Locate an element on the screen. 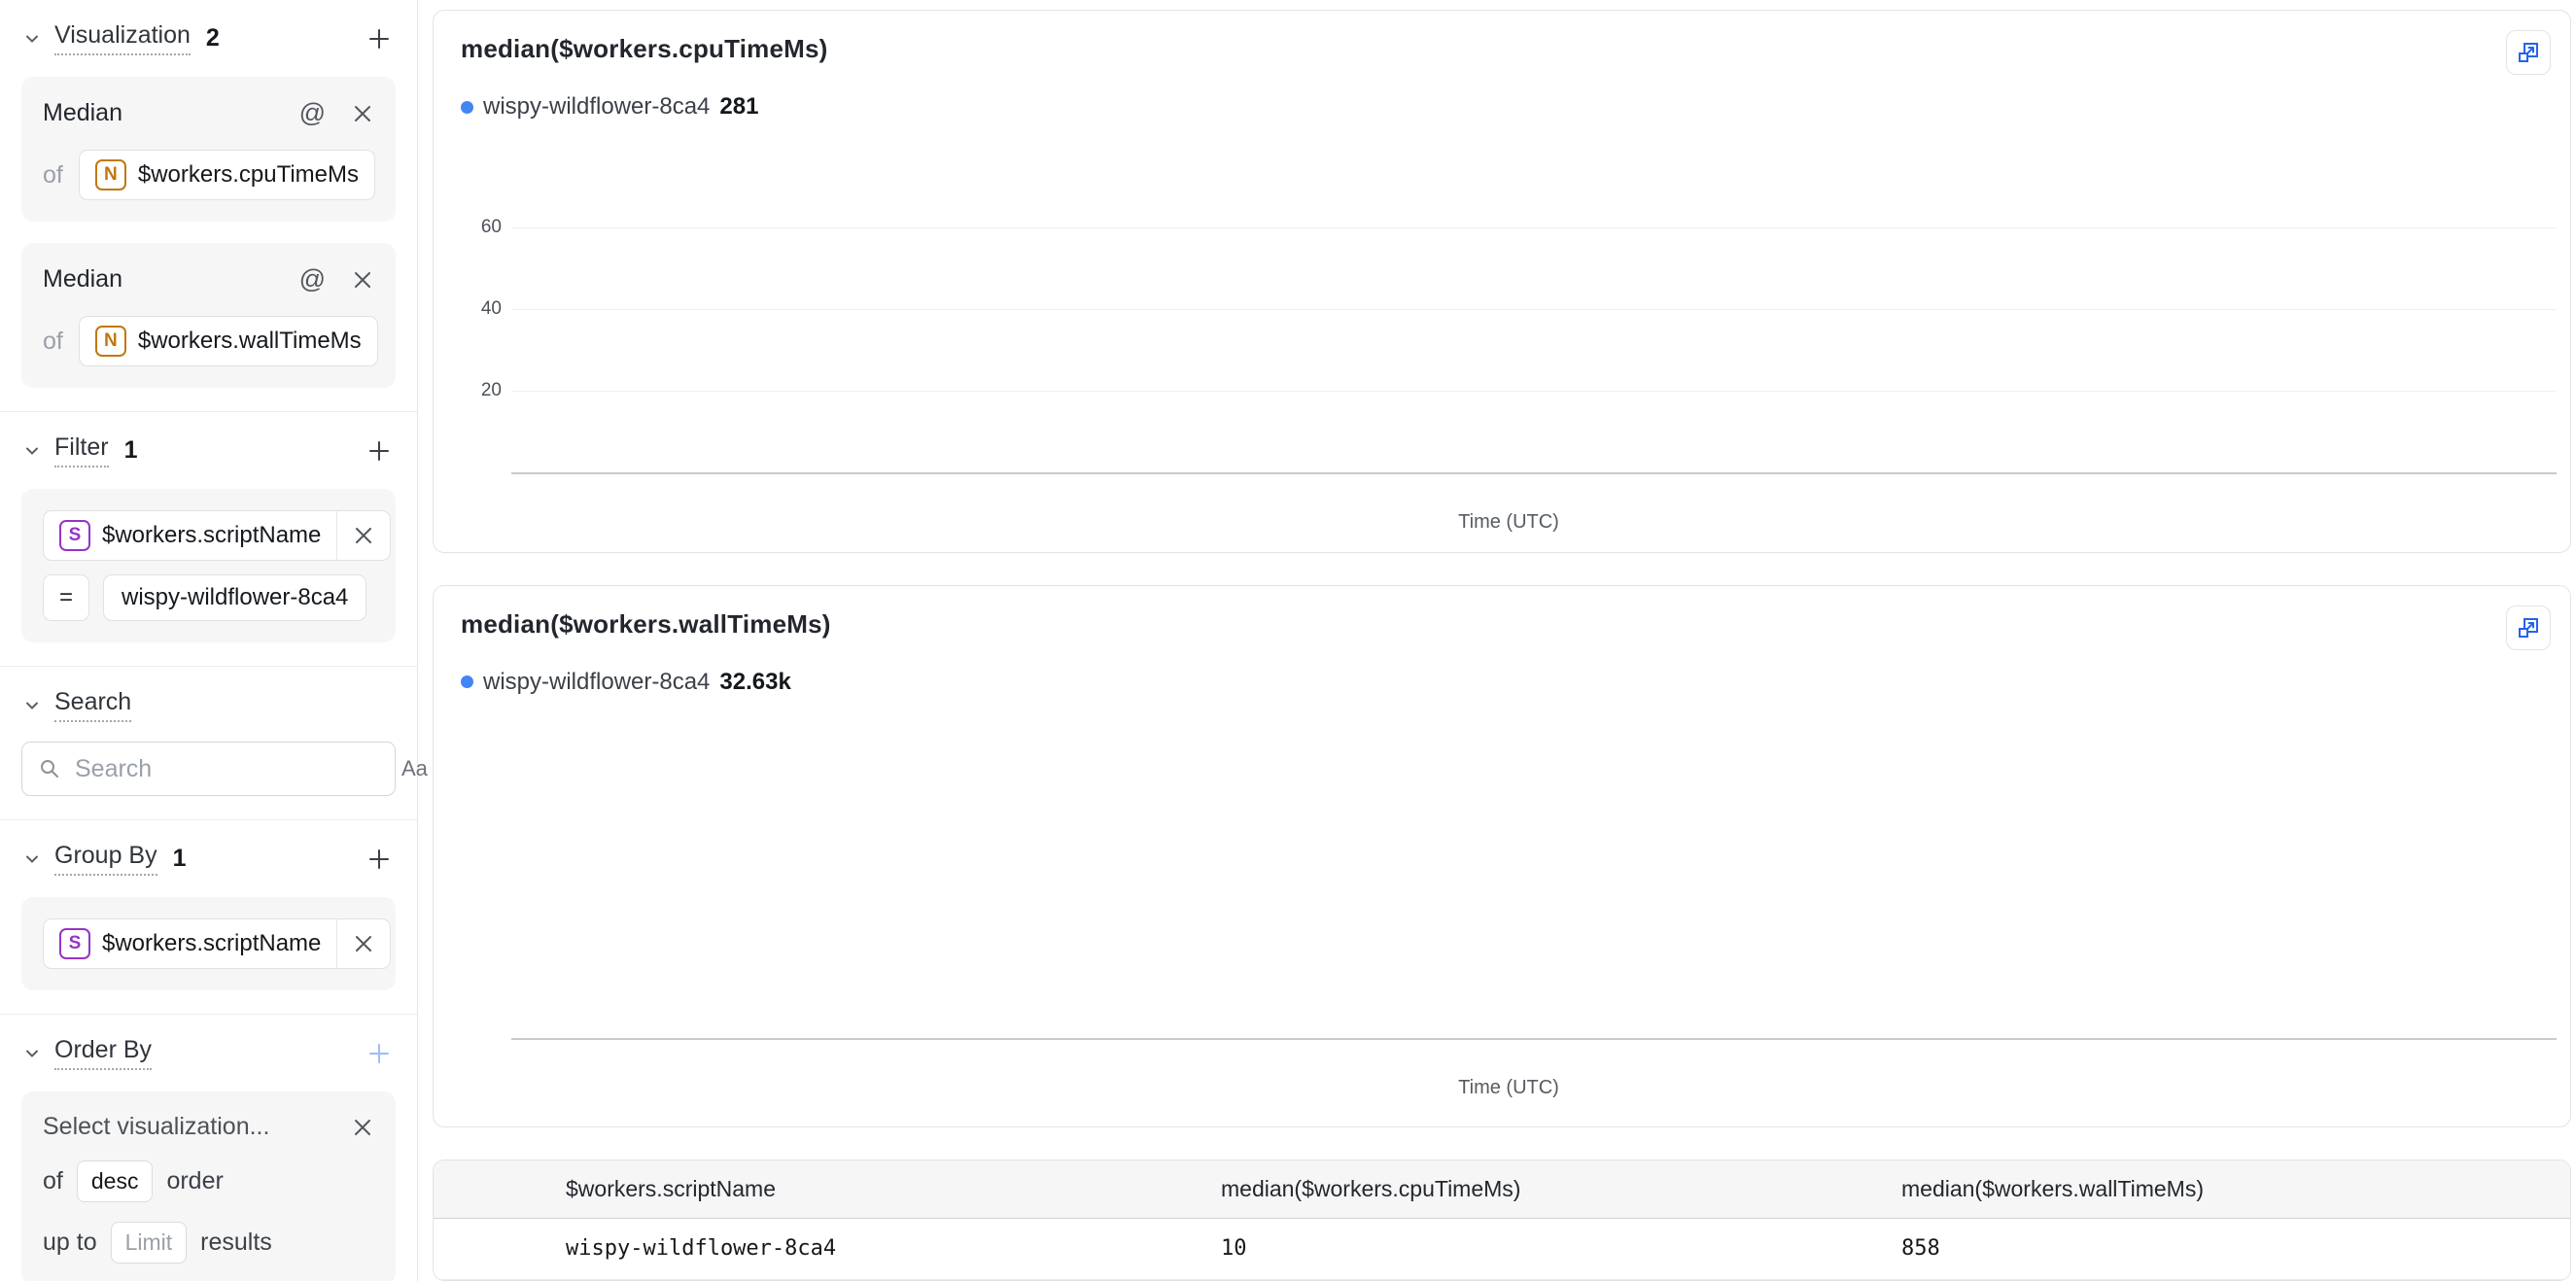 The image size is (2576, 1281). visualization-count: 2 is located at coordinates (213, 38).